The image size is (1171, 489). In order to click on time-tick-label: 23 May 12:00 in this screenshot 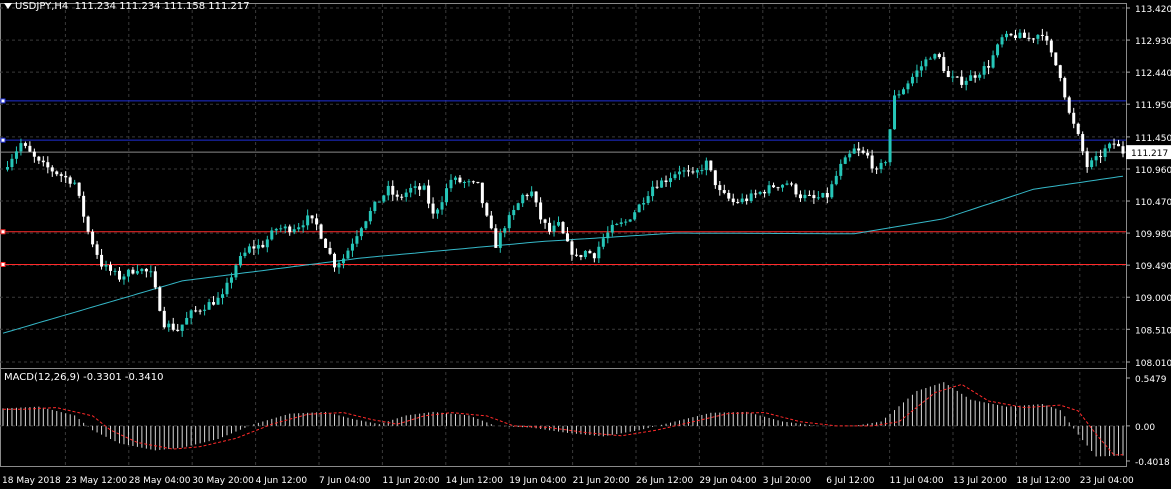, I will do `click(96, 481)`.